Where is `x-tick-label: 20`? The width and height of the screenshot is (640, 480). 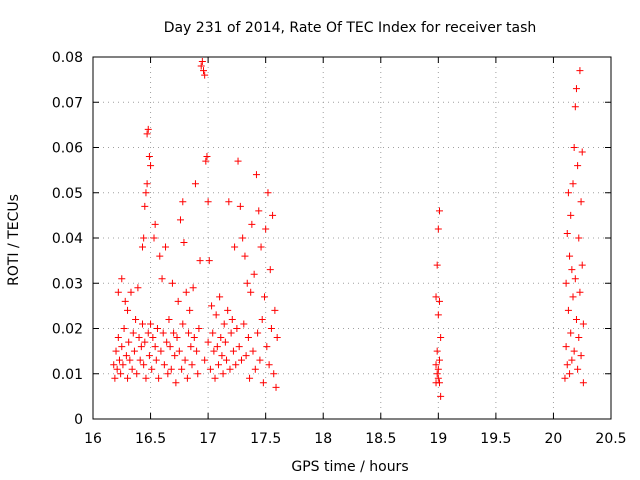
x-tick-label: 20 is located at coordinates (554, 439).